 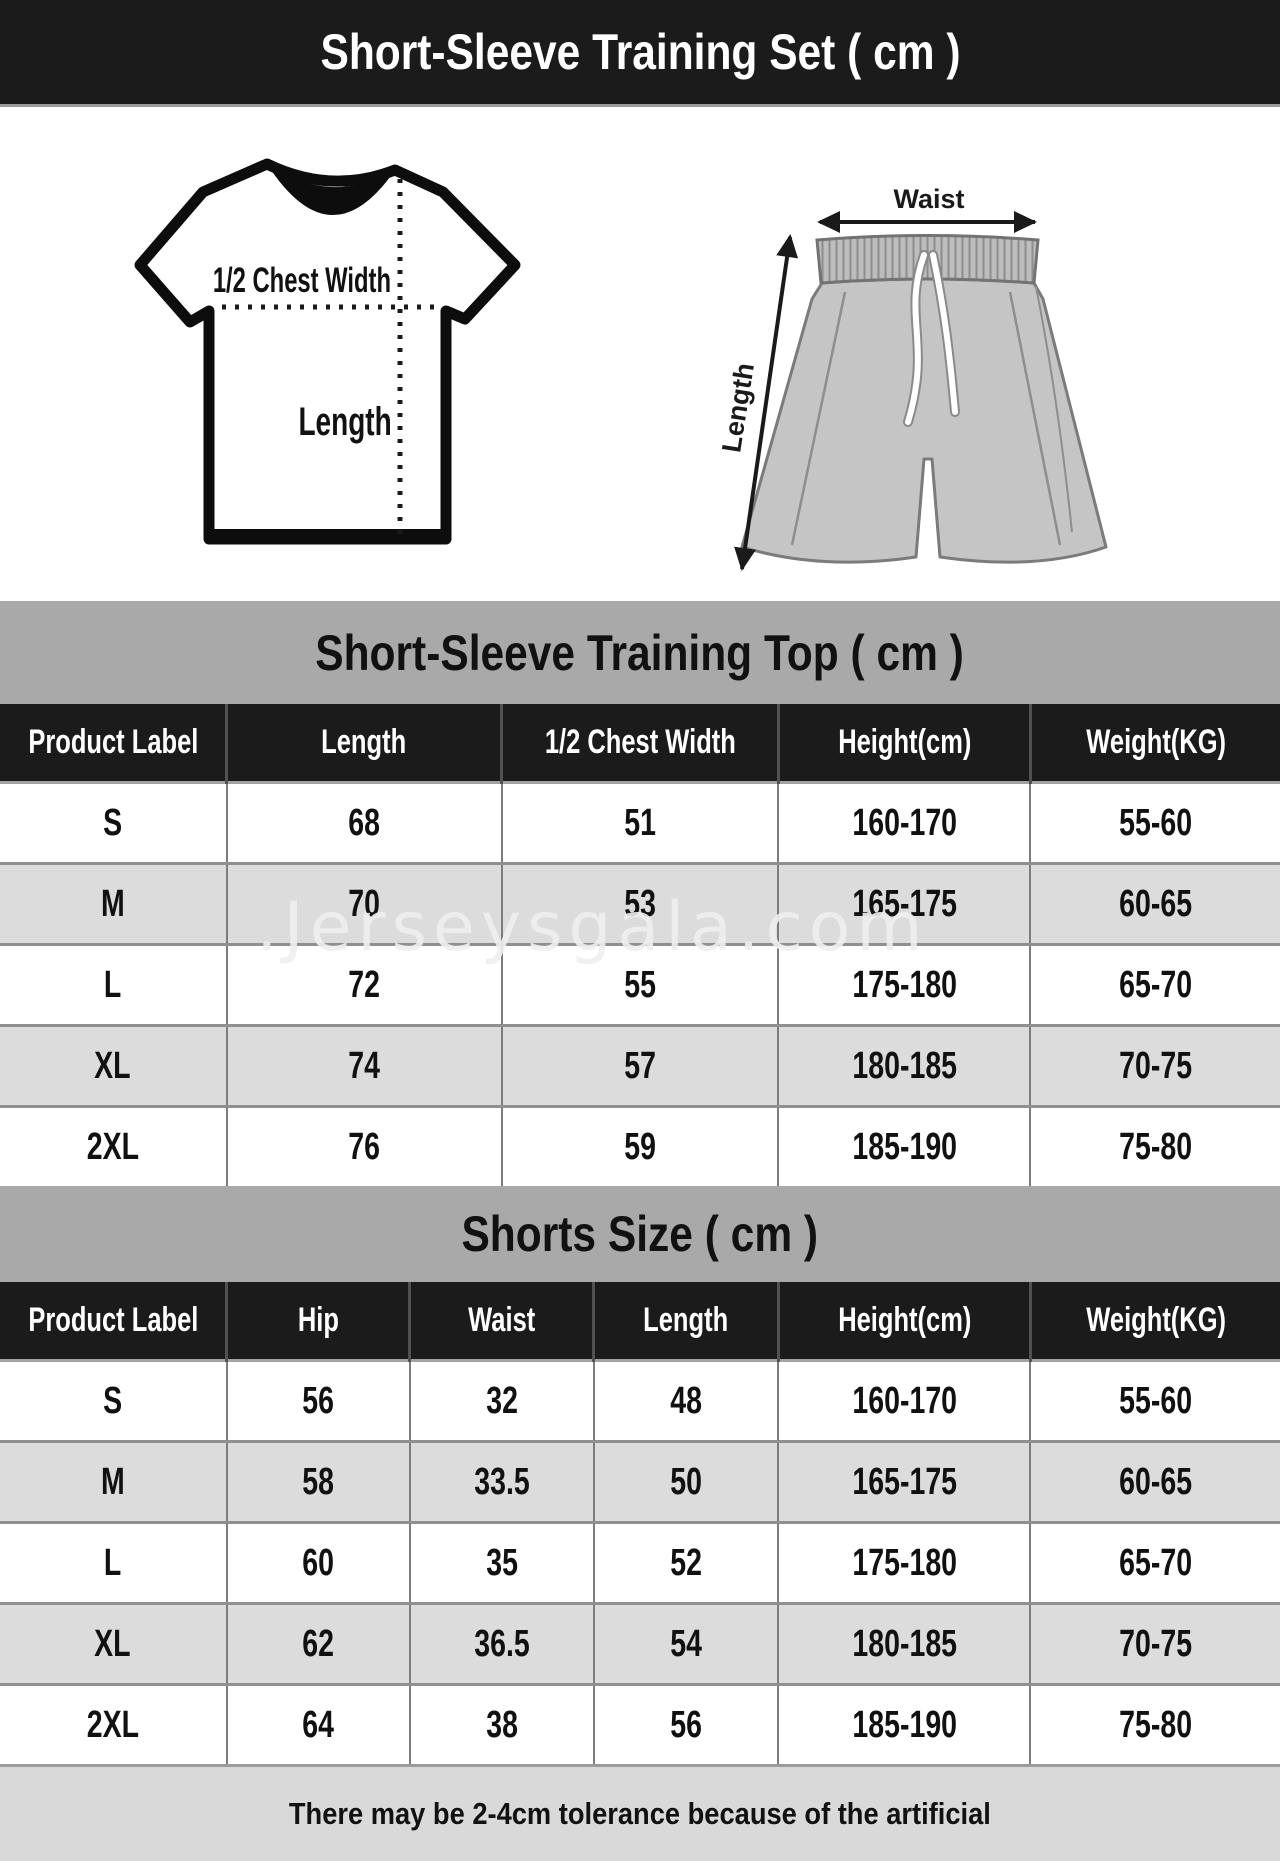 I want to click on drawstring-left, so click(x=916, y=338).